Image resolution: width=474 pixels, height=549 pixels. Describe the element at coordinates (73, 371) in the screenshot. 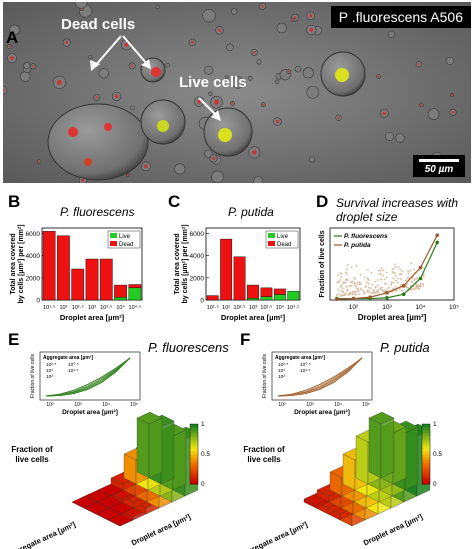

I see `inset-legend-label: 10¹·⁵` at that location.